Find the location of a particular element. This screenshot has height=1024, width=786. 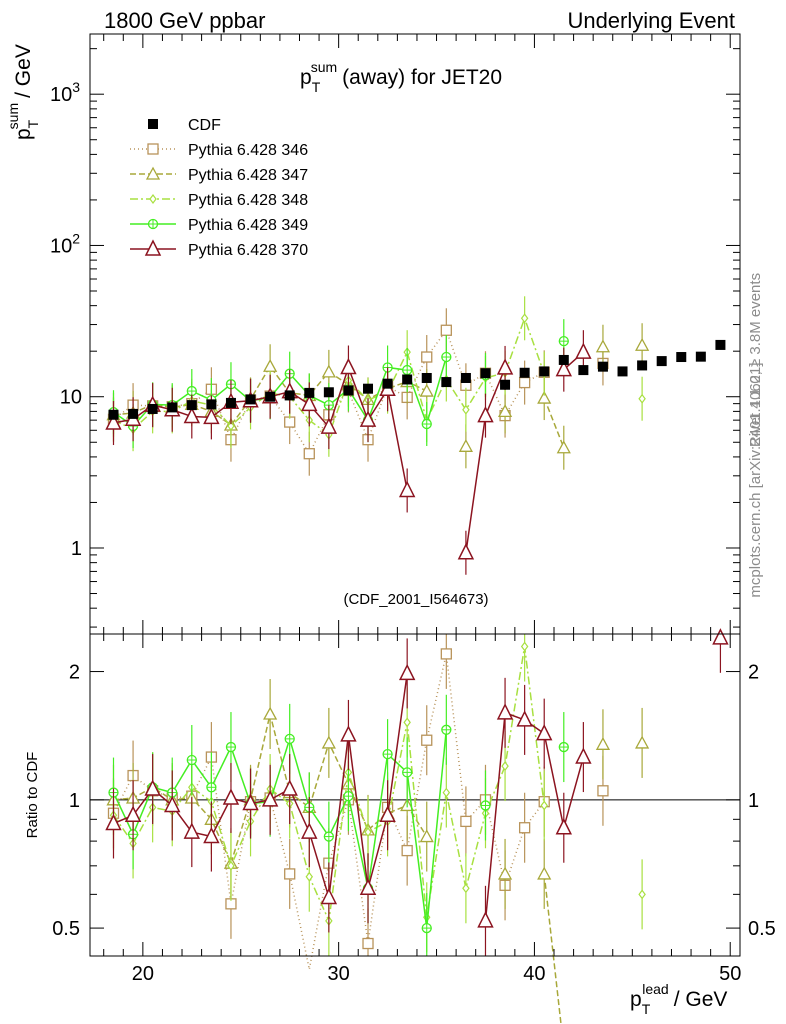

legend-label: Pythia 6.428 346 is located at coordinates (248, 150).